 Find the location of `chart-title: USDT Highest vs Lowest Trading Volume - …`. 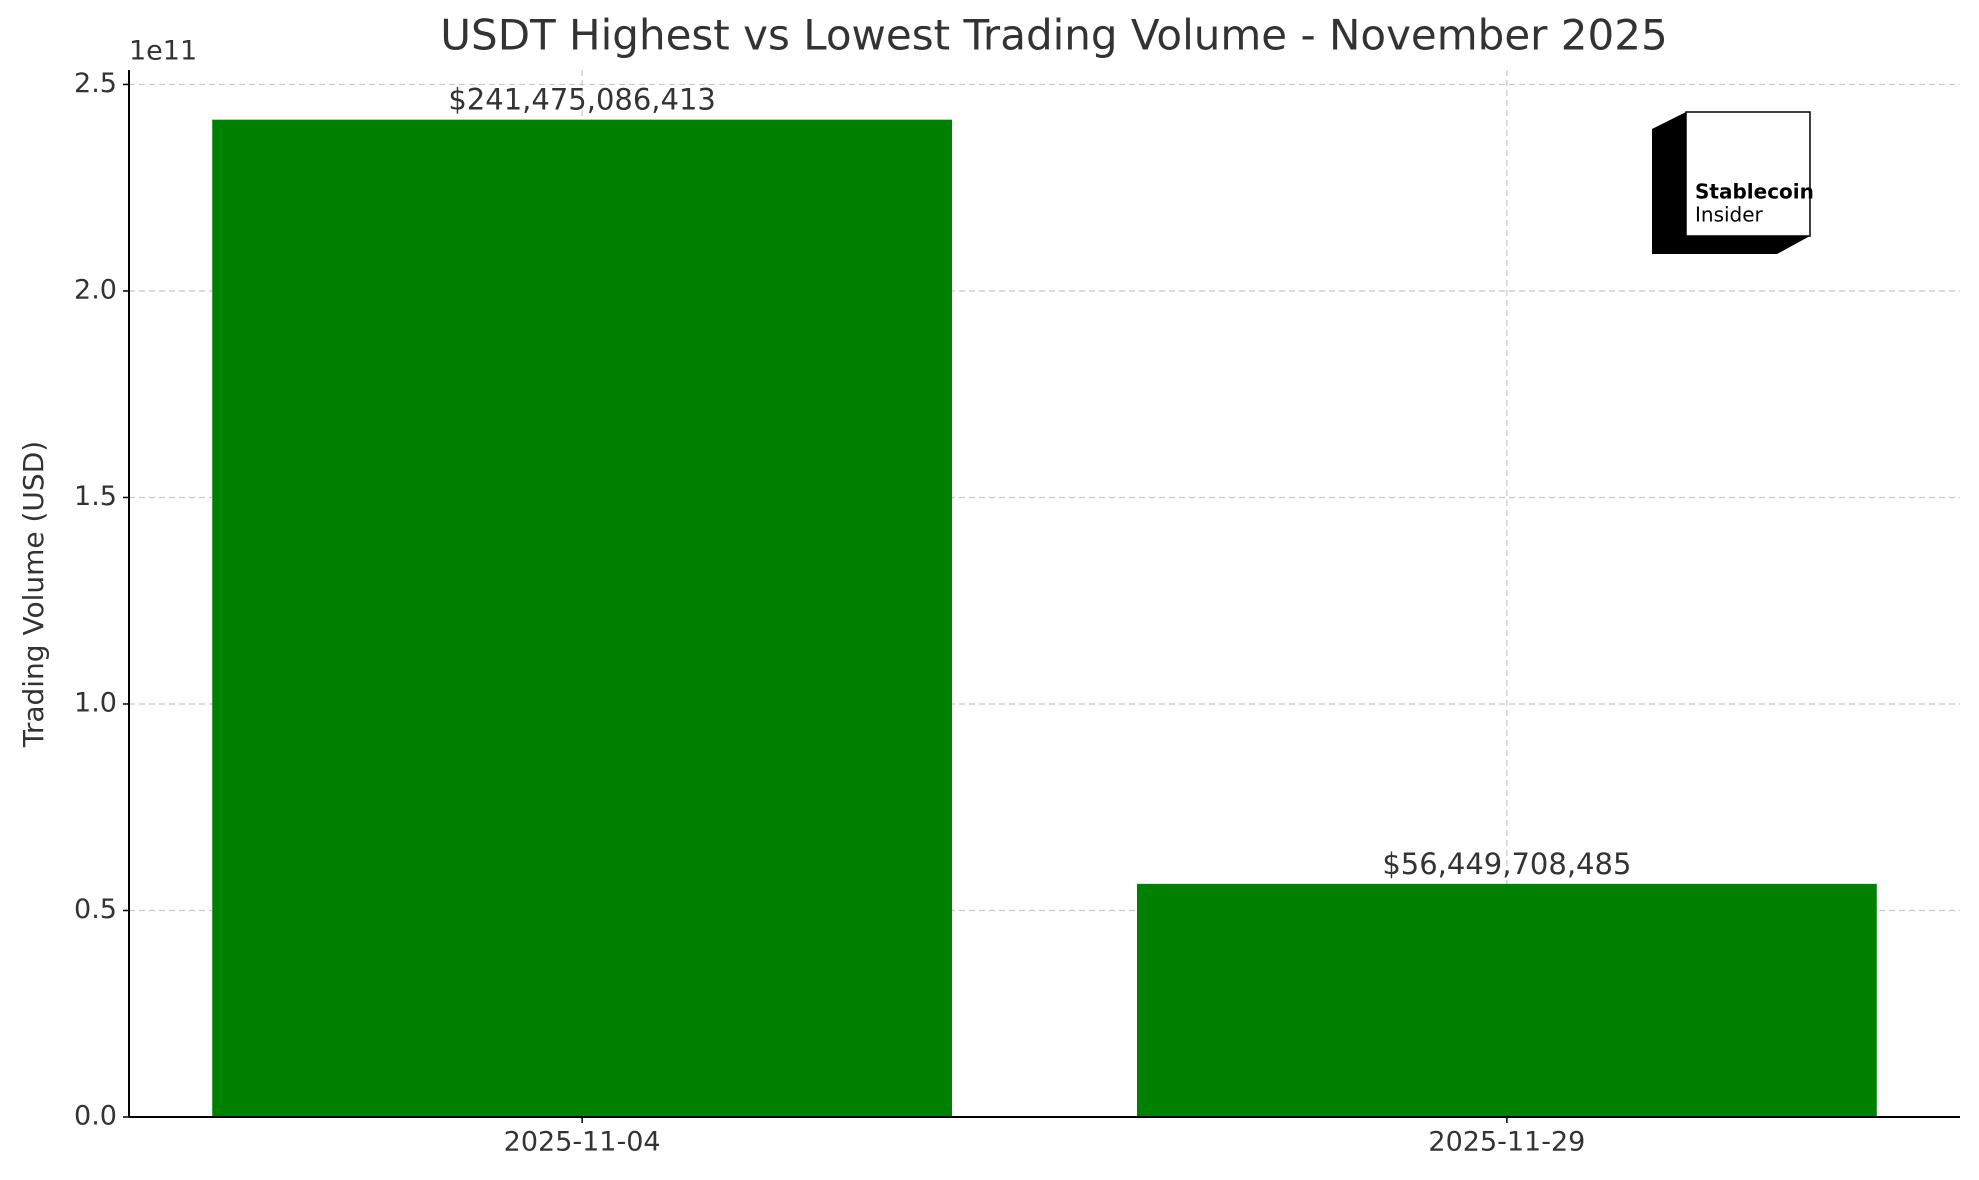

chart-title: USDT Highest vs Lowest Trading Volume - … is located at coordinates (1053, 35).